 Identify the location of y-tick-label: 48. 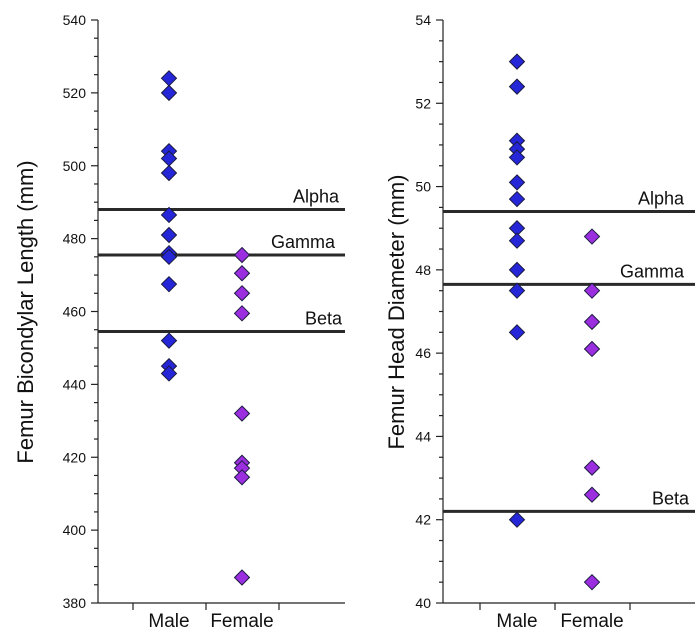
(423, 270).